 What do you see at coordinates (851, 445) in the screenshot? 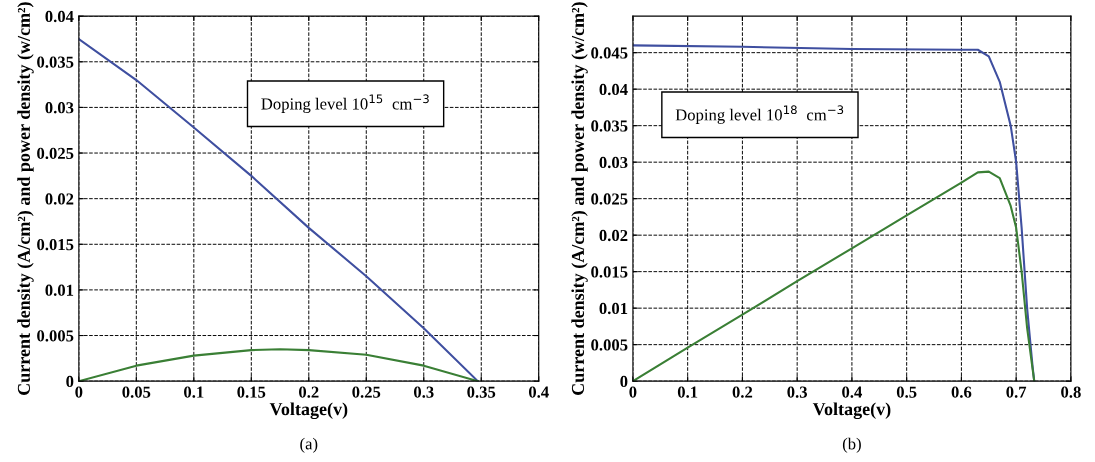
I see `text: (b)` at bounding box center [851, 445].